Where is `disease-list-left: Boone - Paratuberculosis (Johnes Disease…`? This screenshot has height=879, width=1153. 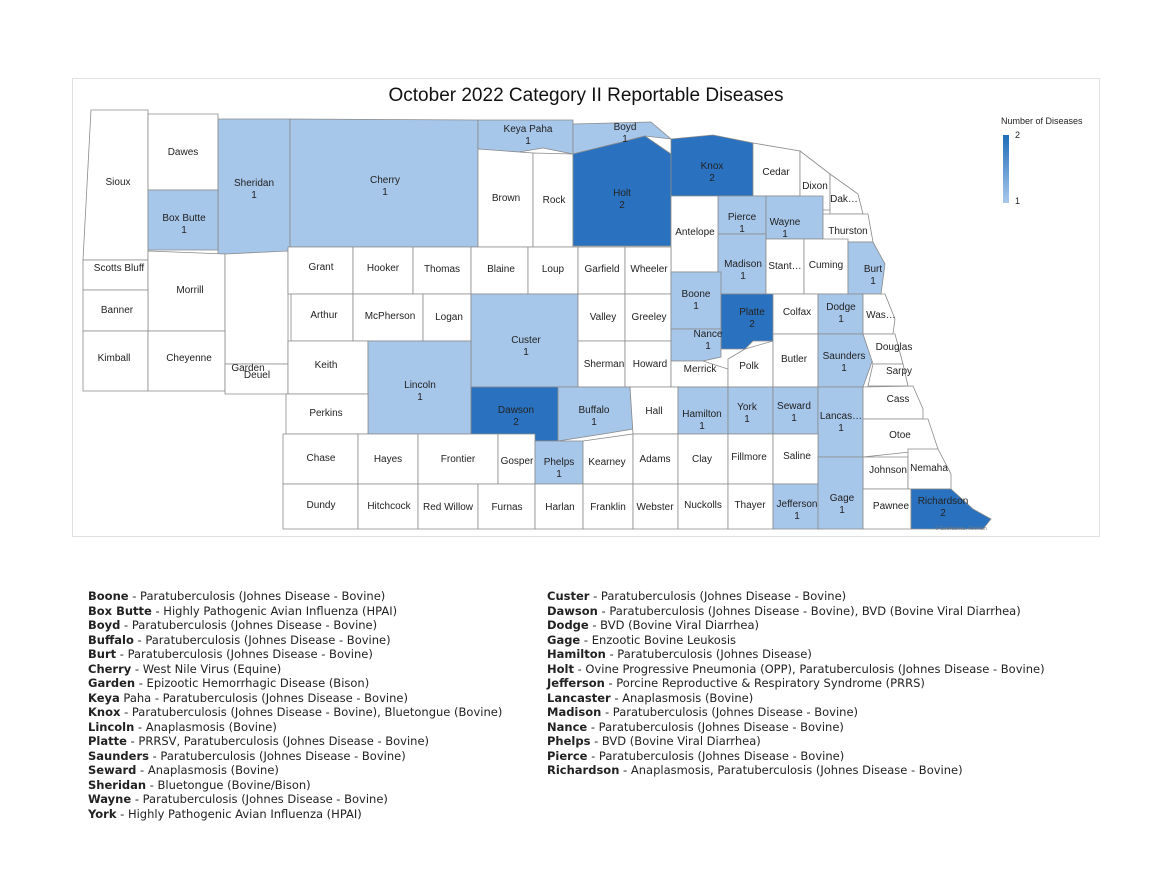
disease-list-left: Boone - Paratuberculosis (Johnes Disease… is located at coordinates (295, 705).